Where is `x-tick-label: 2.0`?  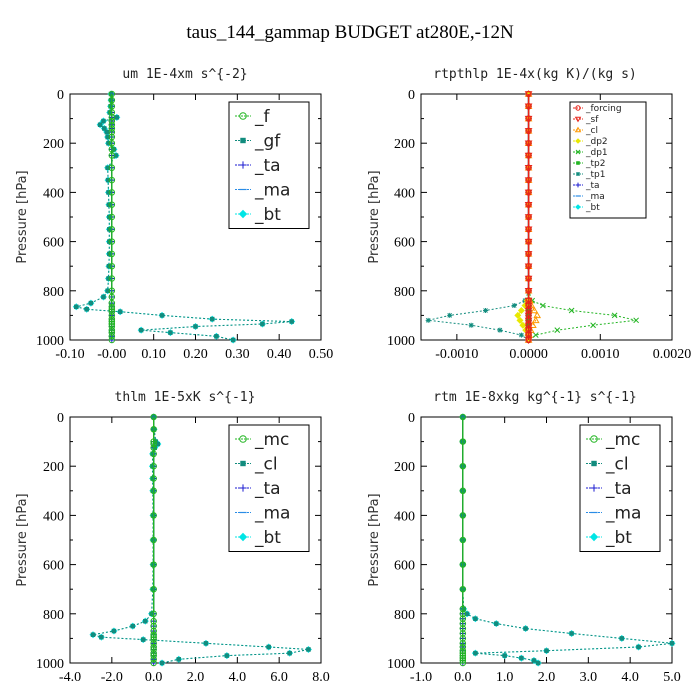
x-tick-label: 2.0 is located at coordinates (196, 677).